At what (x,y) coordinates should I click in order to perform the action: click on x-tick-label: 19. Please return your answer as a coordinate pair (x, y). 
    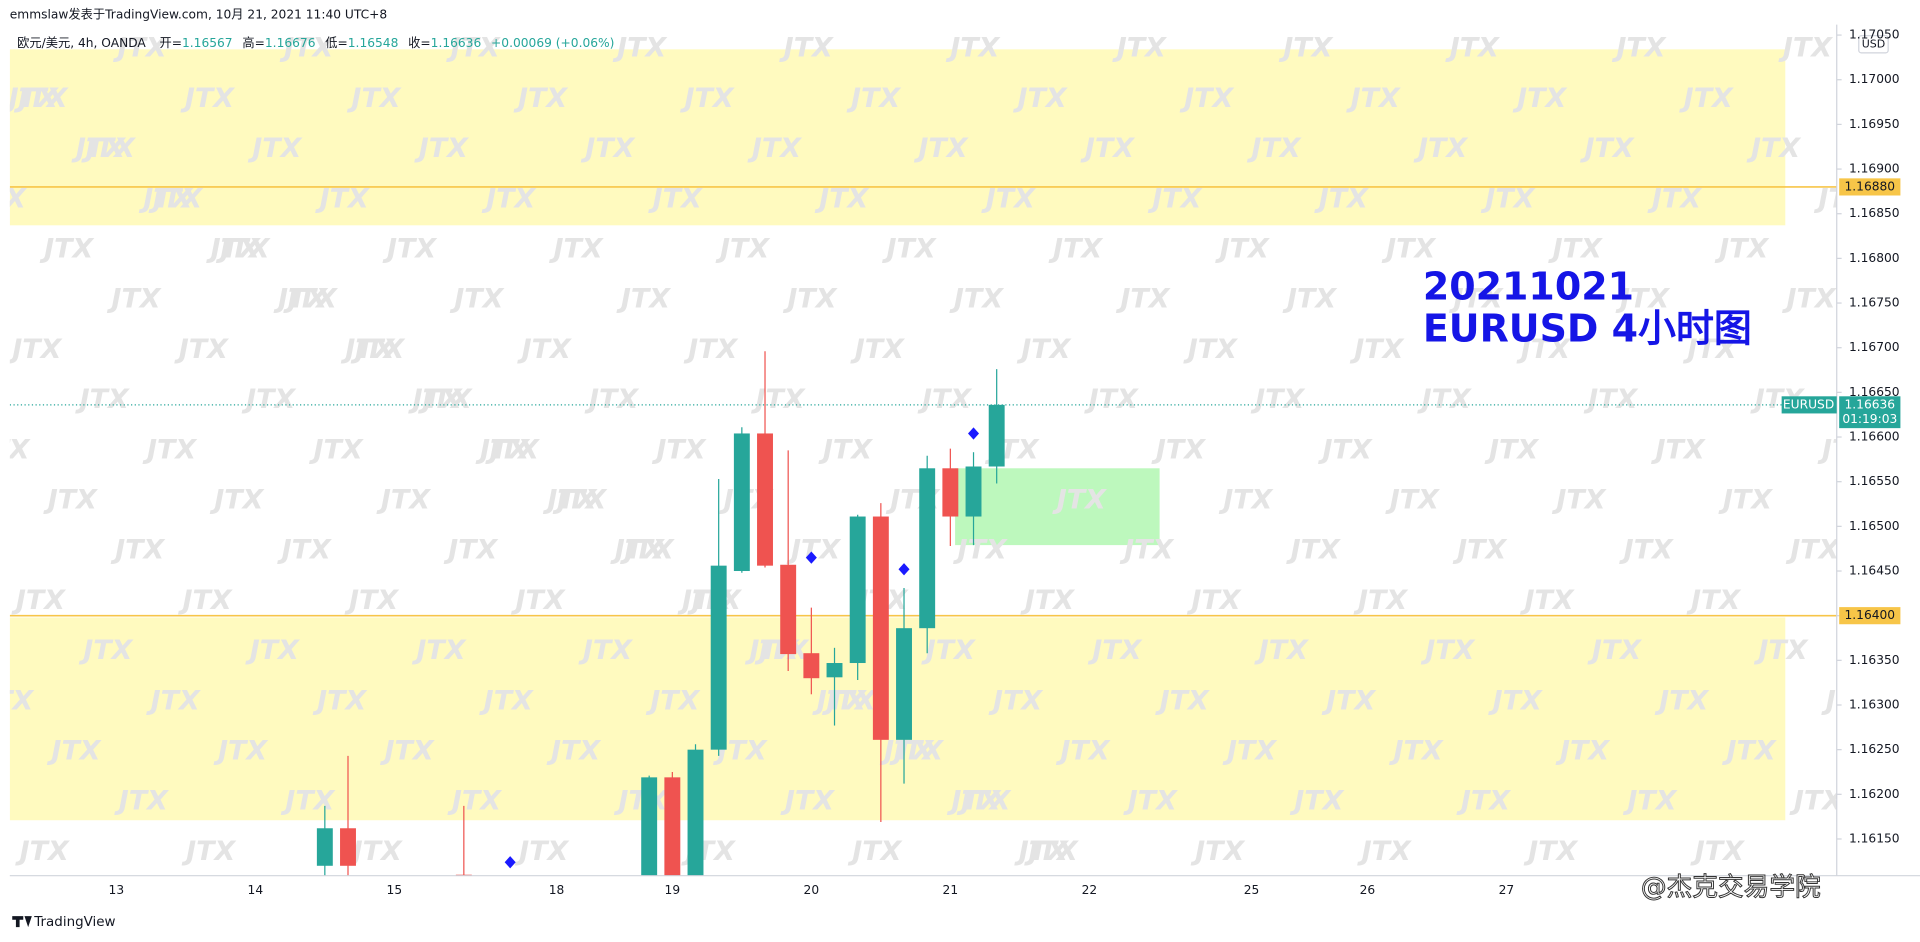
    Looking at the image, I should click on (673, 890).